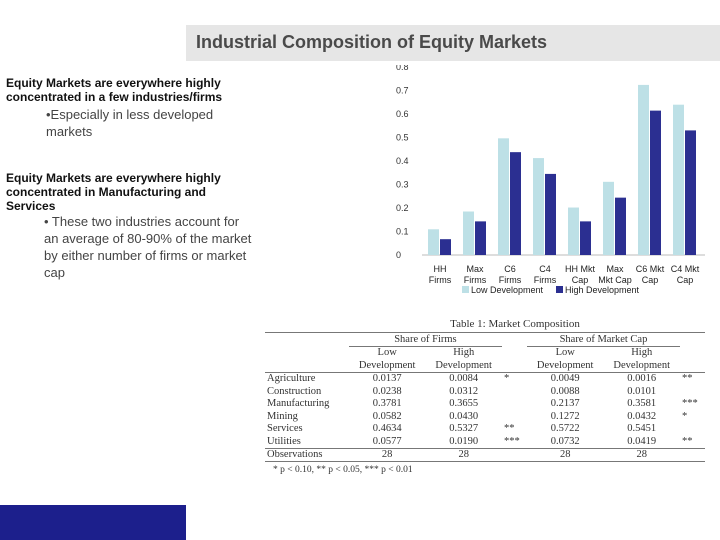 The width and height of the screenshot is (720, 540). I want to click on x-tick-label: C6 Mkt, so click(650, 269).